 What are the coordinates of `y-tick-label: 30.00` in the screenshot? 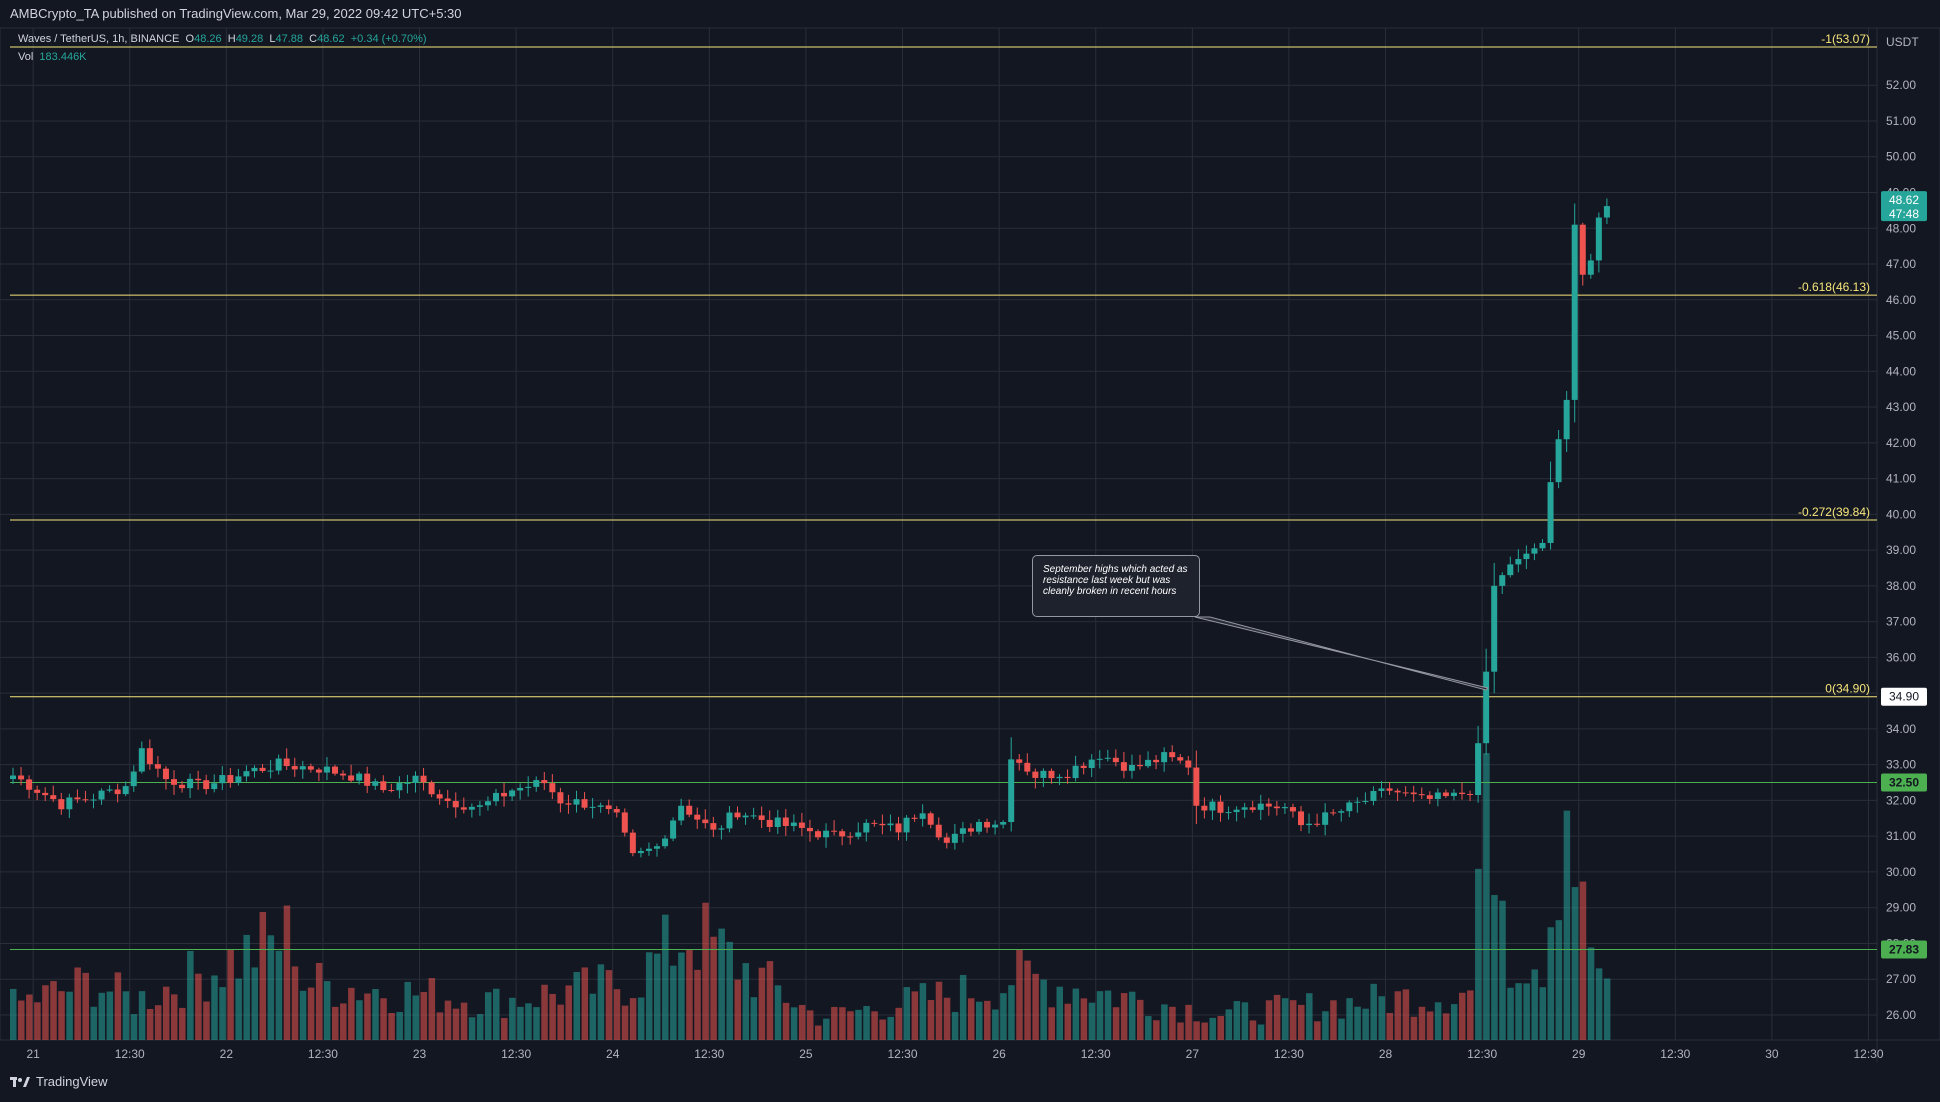 It's located at (1901, 872).